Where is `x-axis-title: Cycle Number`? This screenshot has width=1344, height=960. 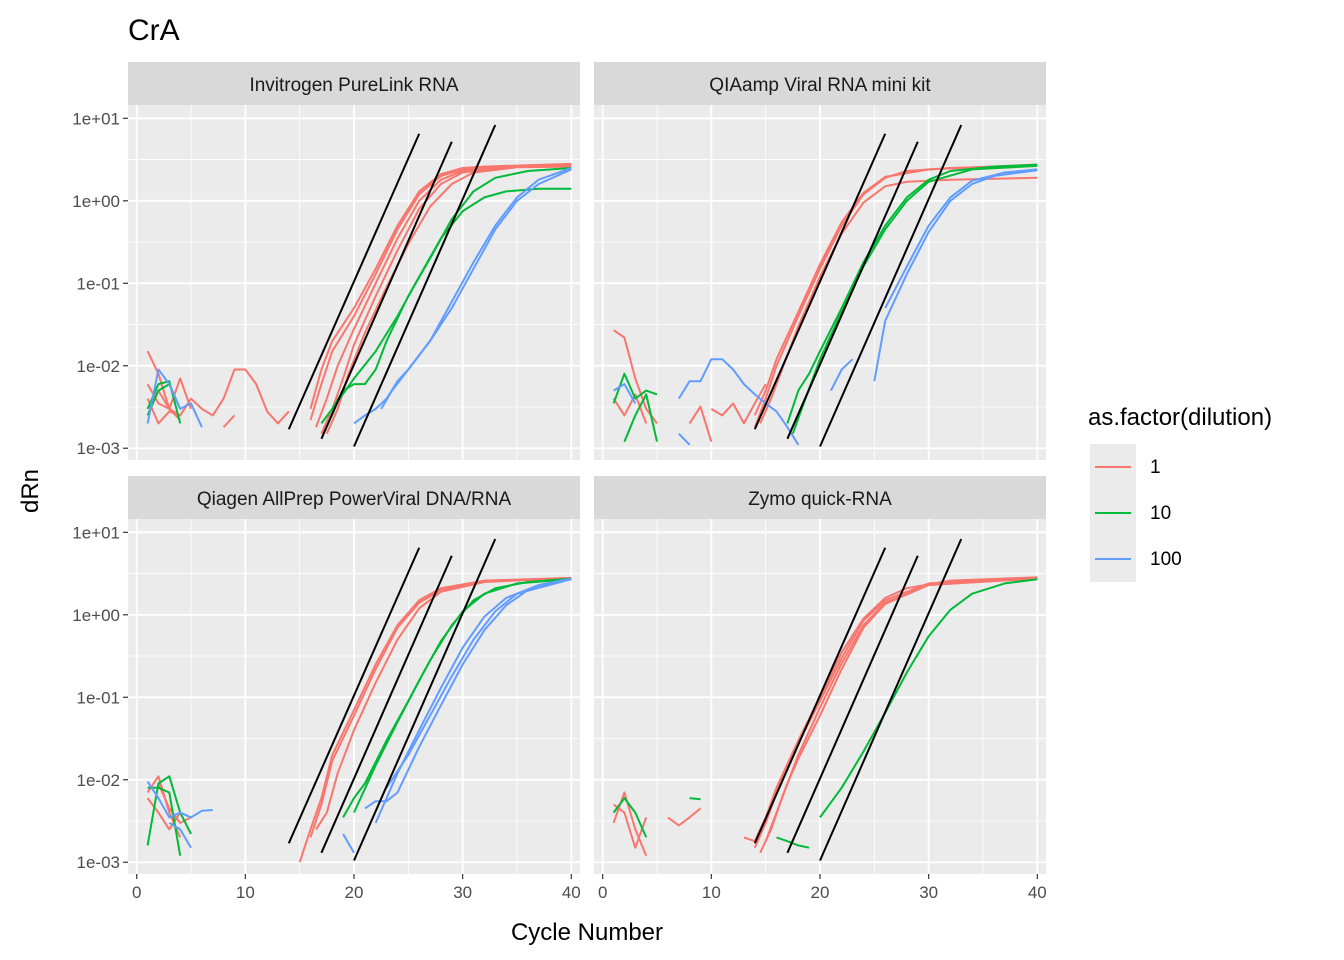 x-axis-title: Cycle Number is located at coordinates (587, 932).